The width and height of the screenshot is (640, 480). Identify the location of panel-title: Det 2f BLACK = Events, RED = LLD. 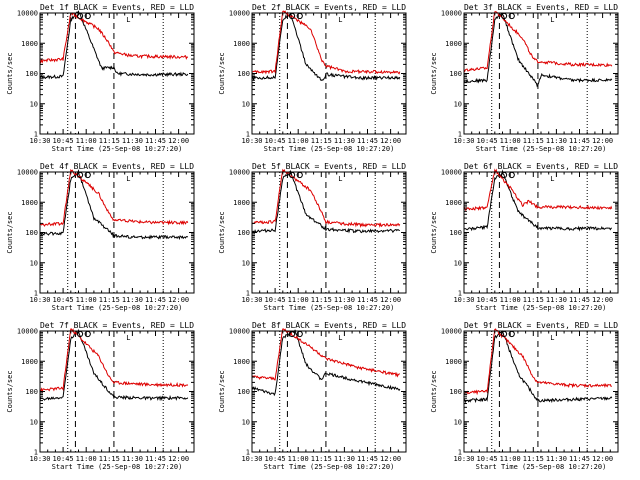
(329, 7).